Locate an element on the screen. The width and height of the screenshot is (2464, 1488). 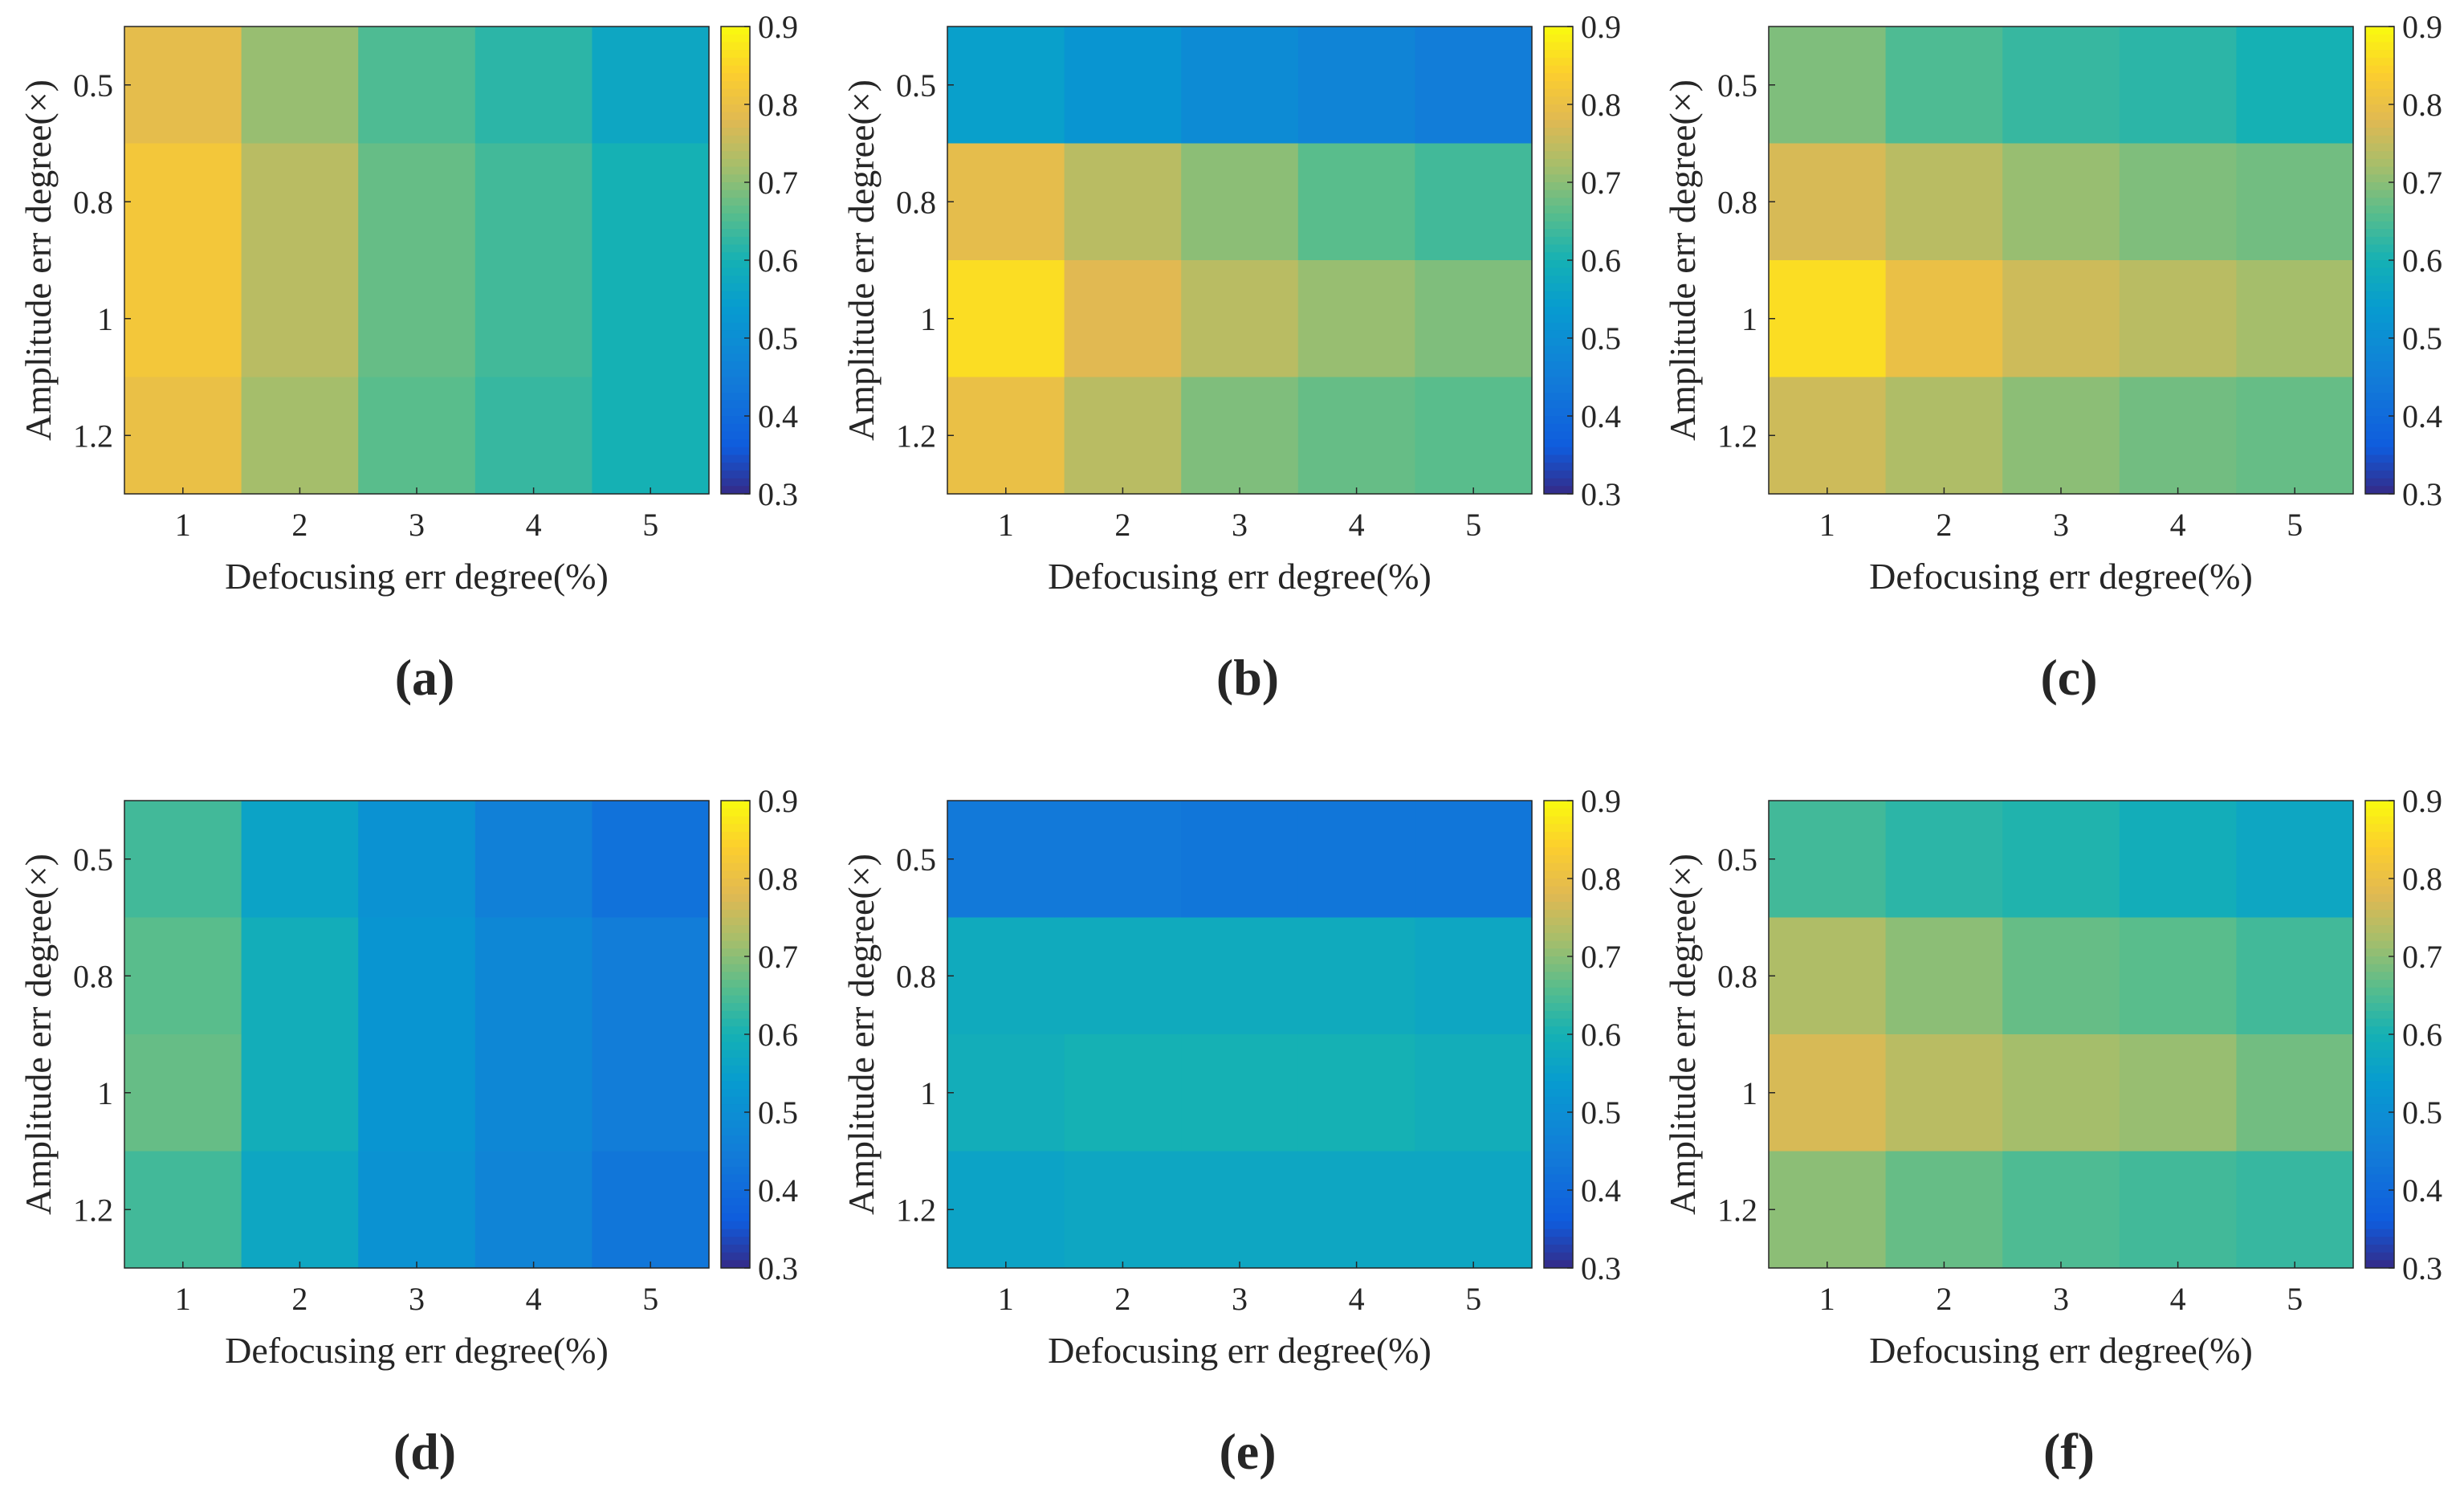
colorbar-tick-label: 0.3 is located at coordinates (778, 1268).